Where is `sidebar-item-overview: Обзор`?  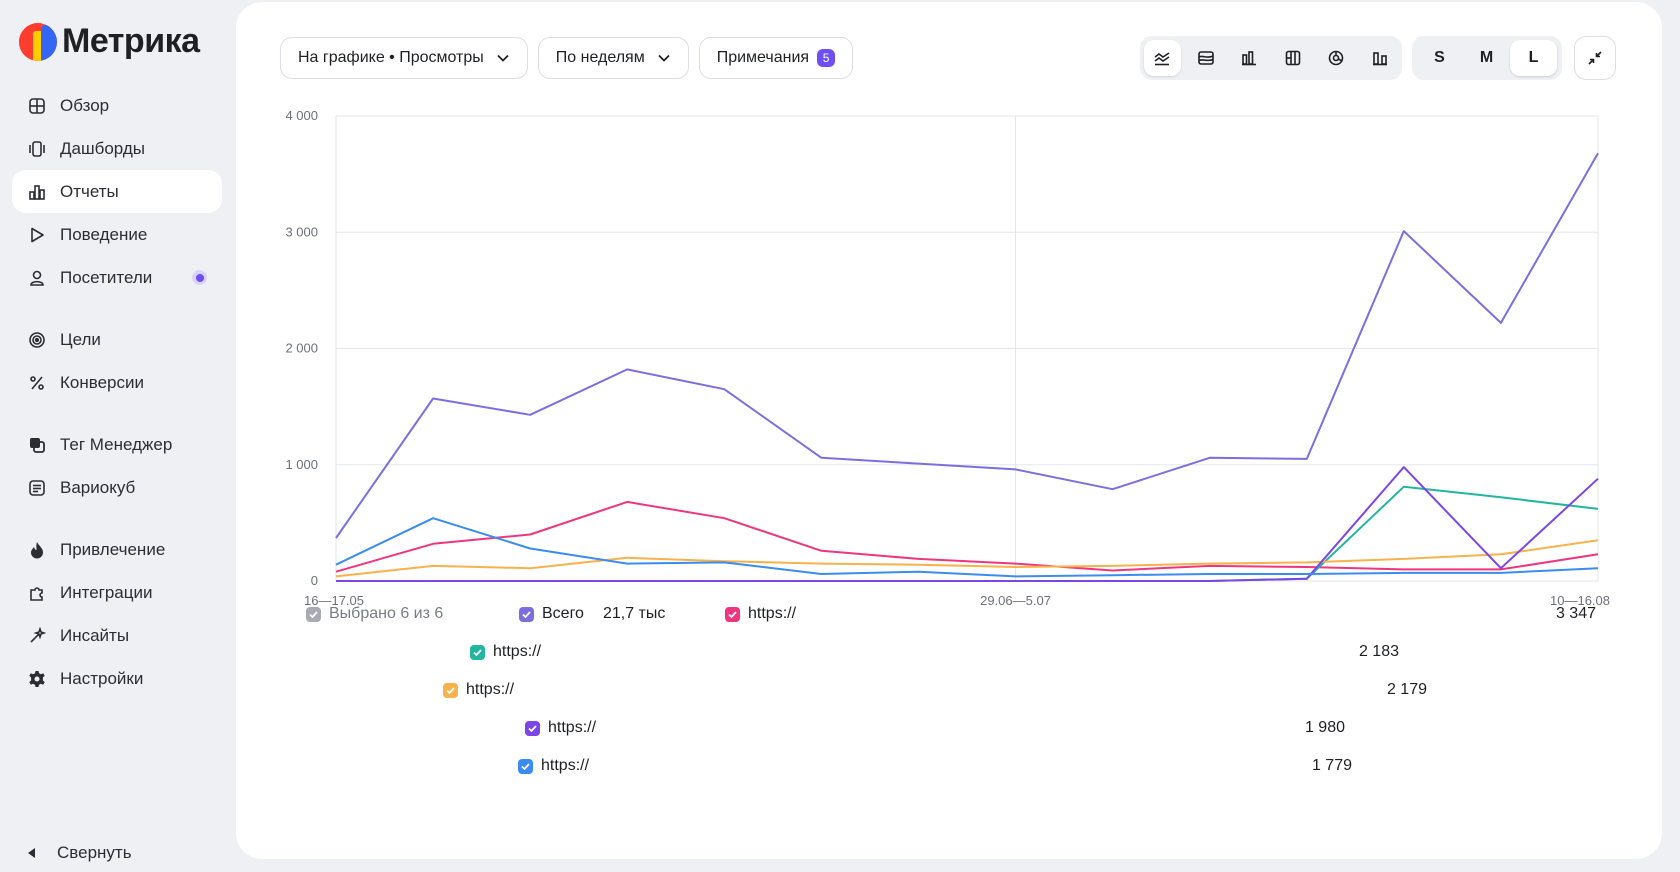 sidebar-item-overview: Обзор is located at coordinates (117, 105).